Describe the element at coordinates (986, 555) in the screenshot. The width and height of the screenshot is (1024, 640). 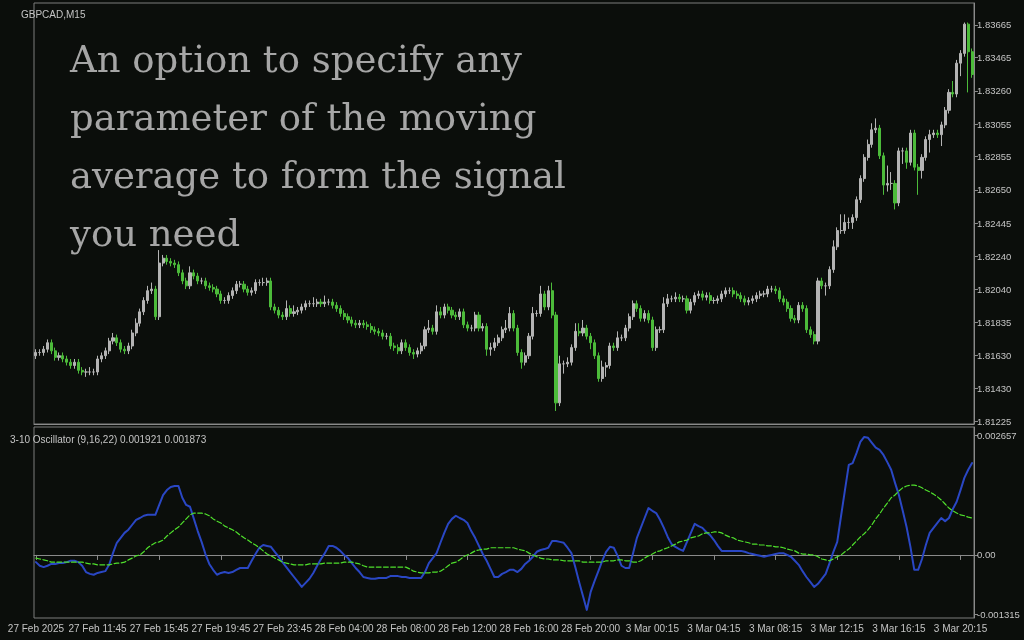
I see `y-tick-label: 0.00` at that location.